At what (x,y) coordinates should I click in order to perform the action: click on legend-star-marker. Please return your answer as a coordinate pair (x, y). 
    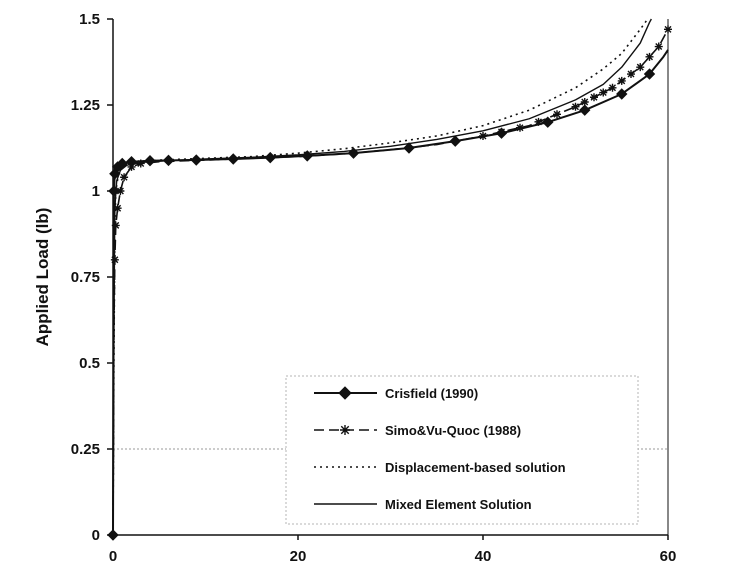
    Looking at the image, I should click on (345, 430).